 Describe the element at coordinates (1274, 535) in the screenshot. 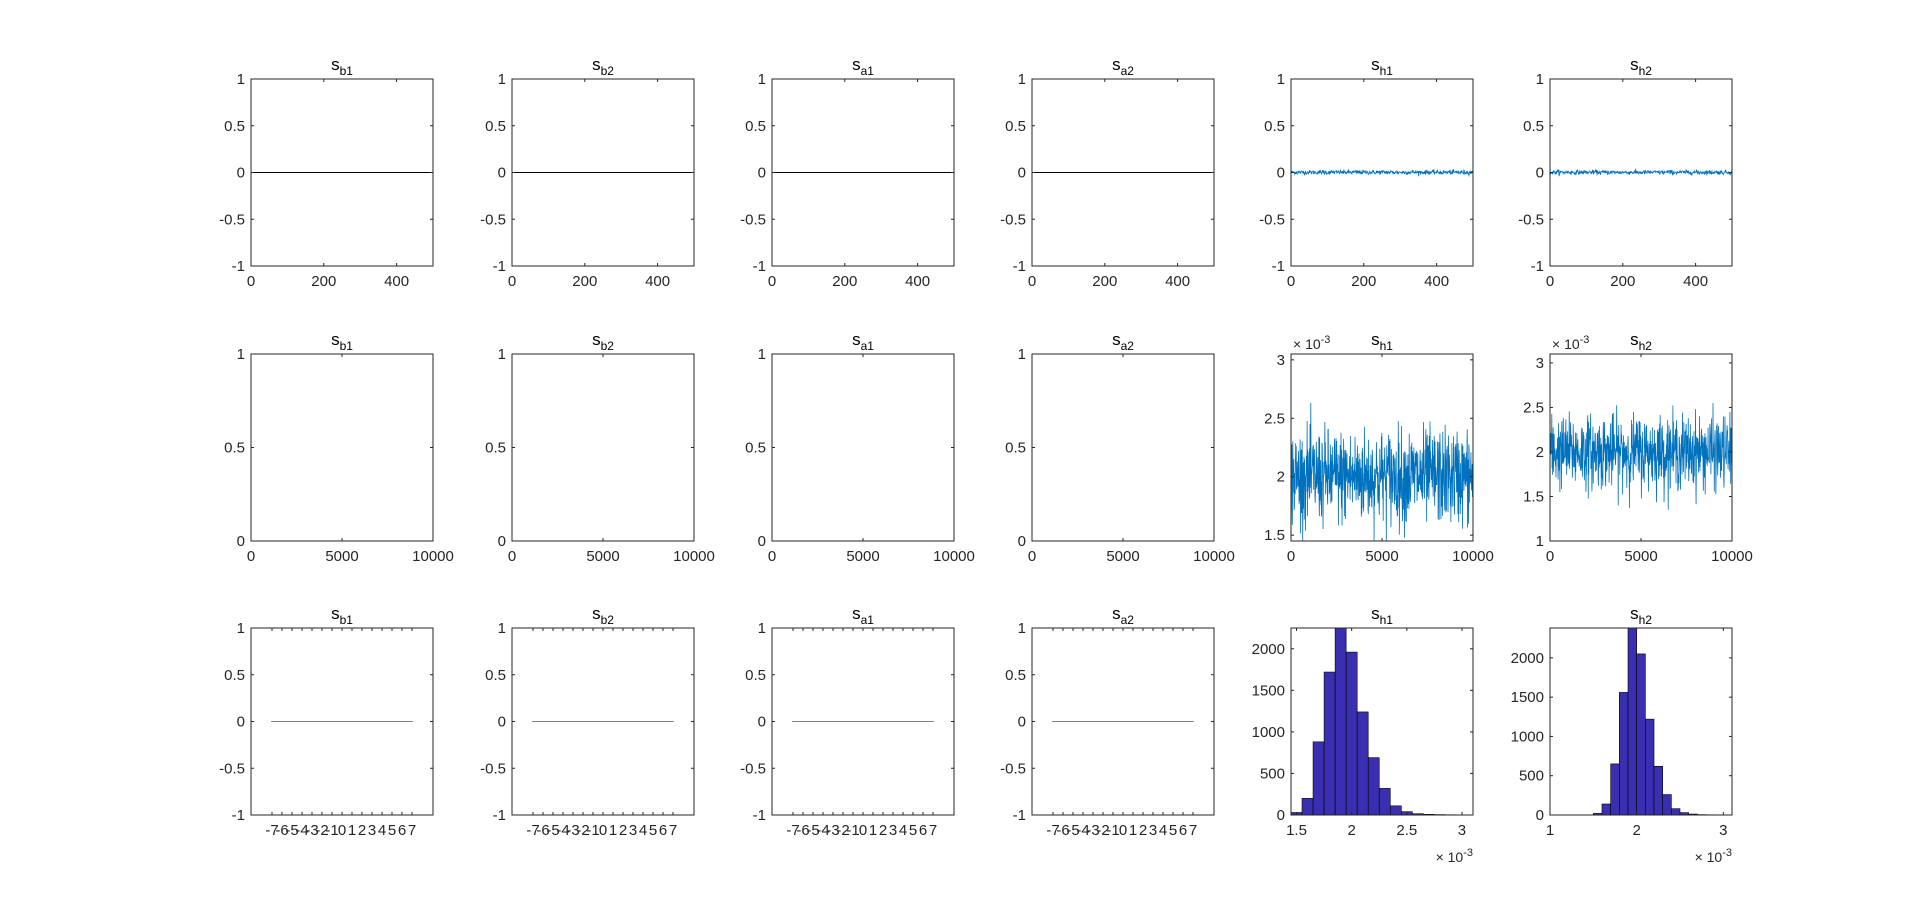

I see `y-tick-label: 1.5` at that location.